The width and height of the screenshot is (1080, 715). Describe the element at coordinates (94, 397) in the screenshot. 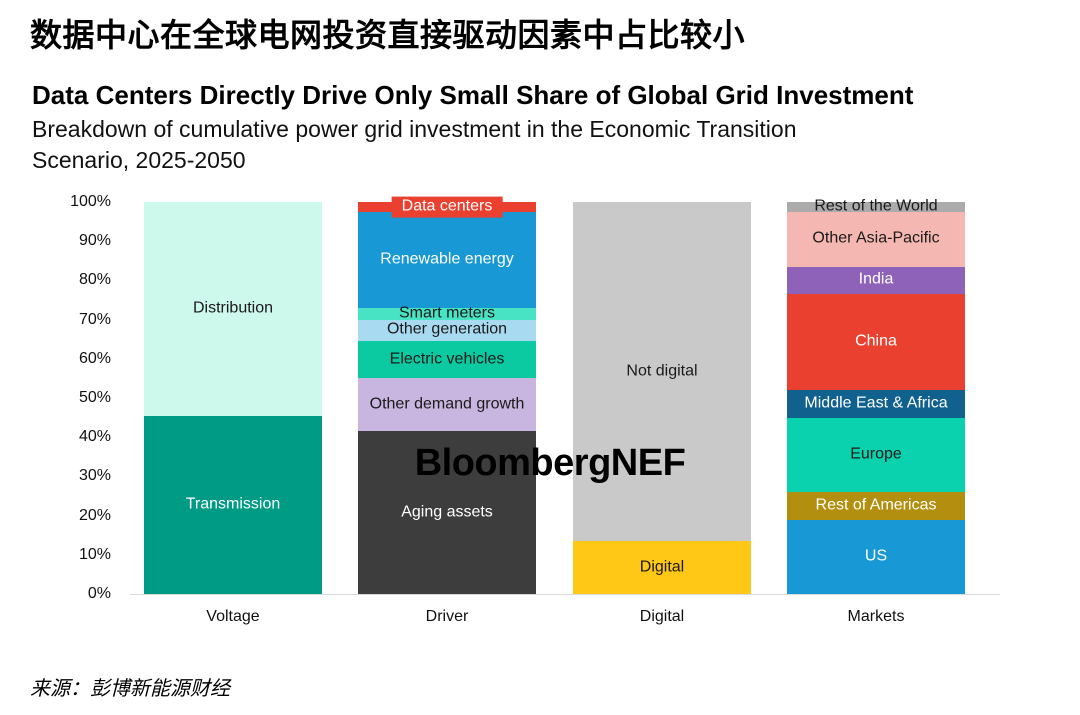

I see `y-tick-50: 50%` at that location.